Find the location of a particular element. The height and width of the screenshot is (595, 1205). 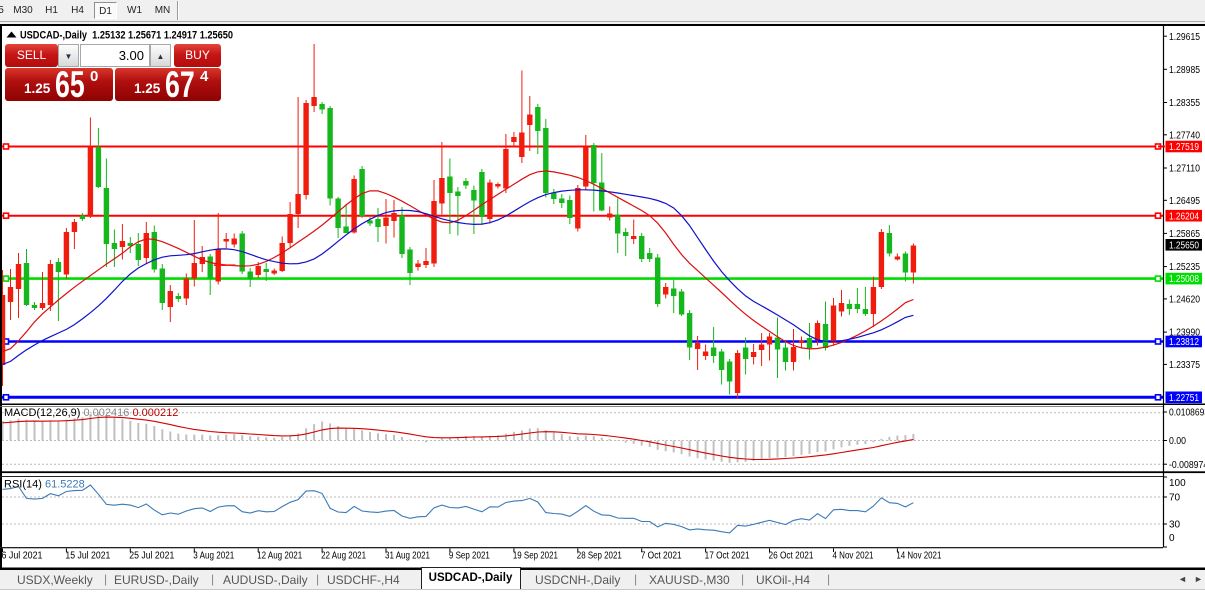

svg-text: 1.29615 is located at coordinates (1184, 37).